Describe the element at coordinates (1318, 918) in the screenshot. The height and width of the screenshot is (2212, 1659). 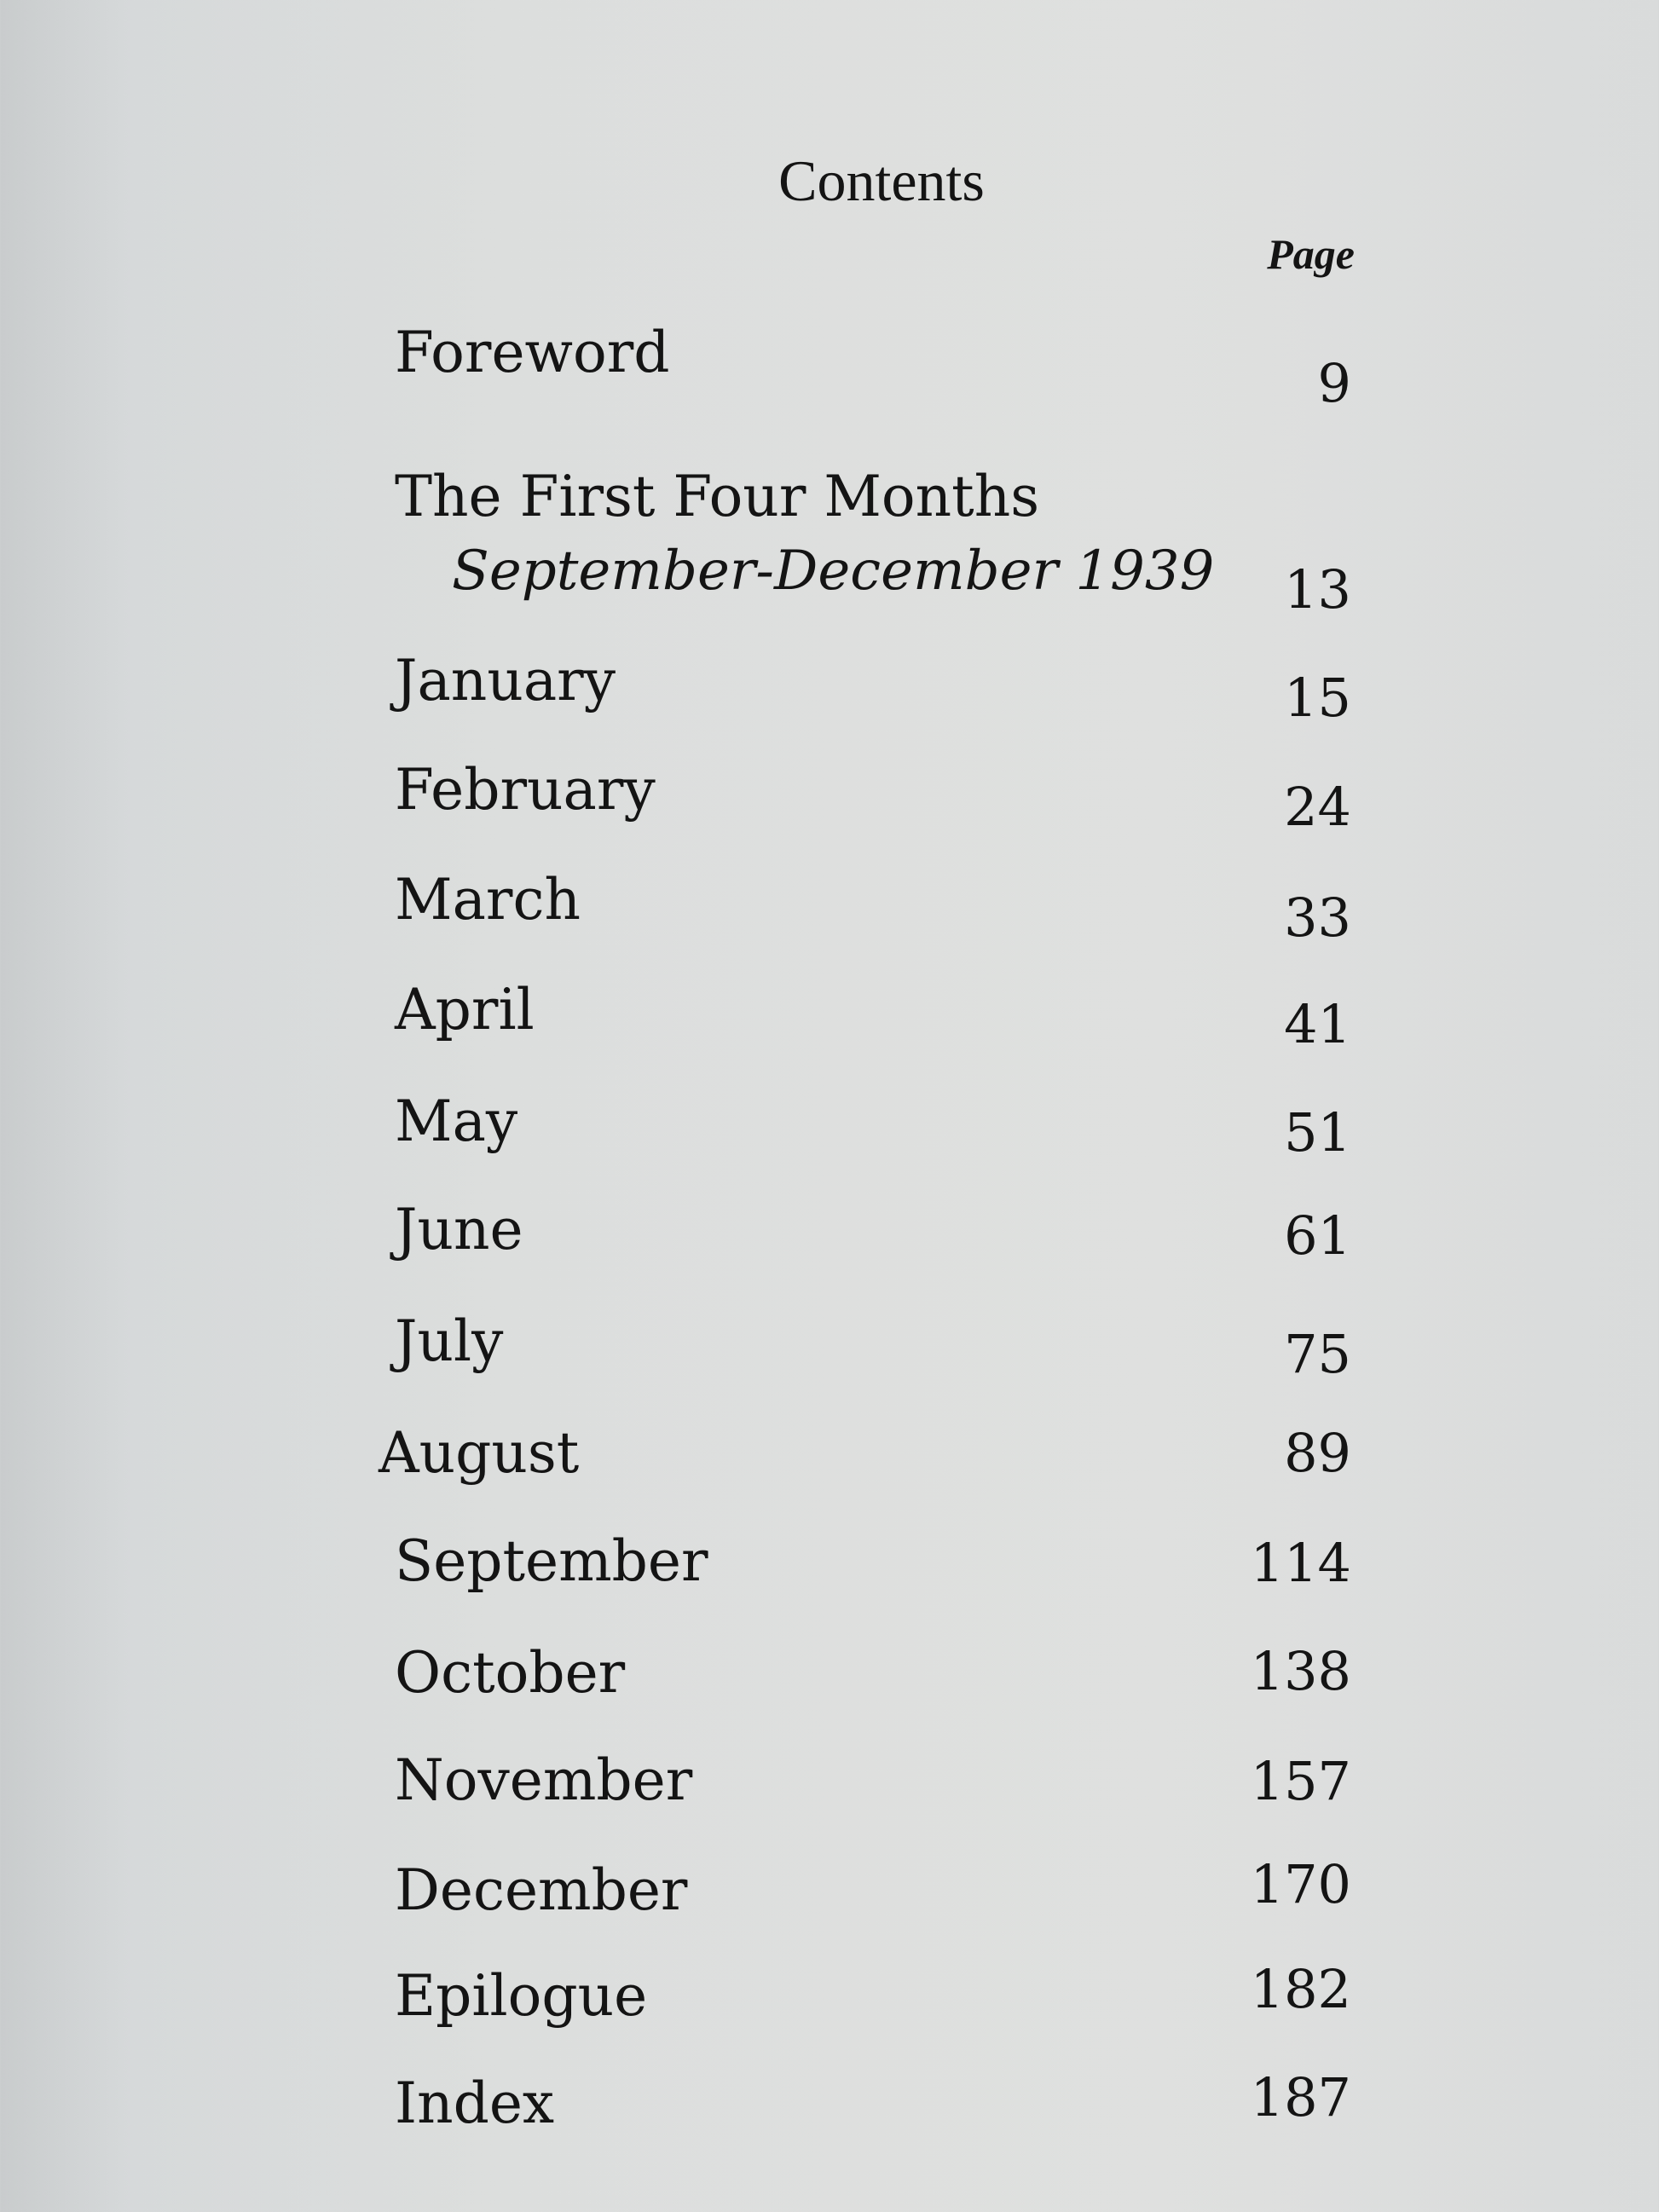
I see `toc-entry-page: 33` at that location.